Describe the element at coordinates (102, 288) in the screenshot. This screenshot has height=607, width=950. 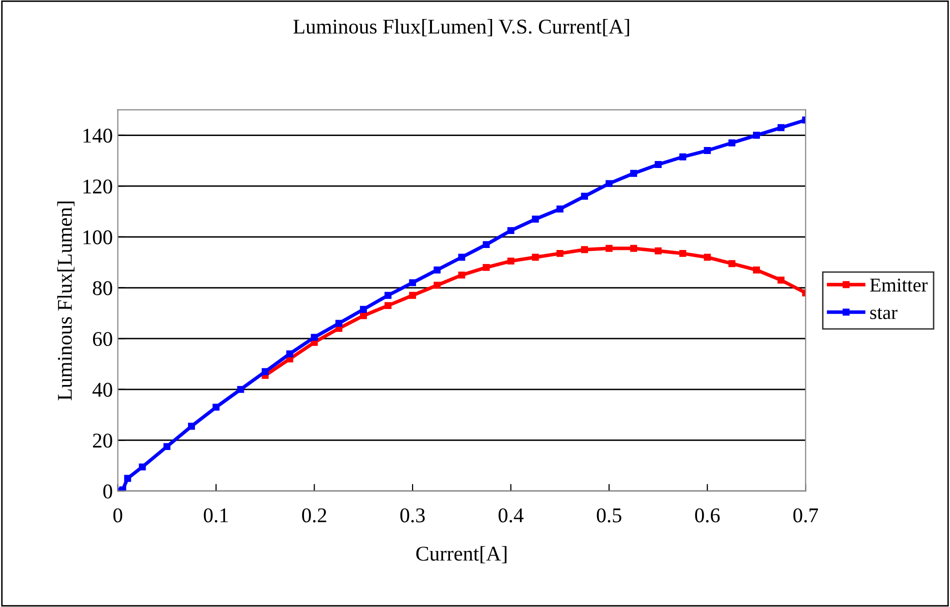
I see `y-tick-label: 80` at that location.